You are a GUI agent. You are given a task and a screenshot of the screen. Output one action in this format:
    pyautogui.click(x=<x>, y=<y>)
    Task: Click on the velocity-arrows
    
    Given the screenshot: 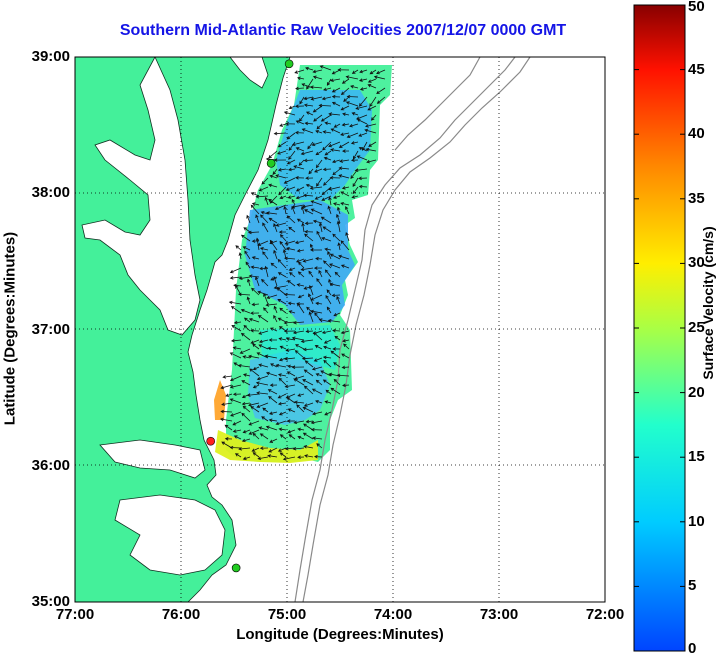 What is the action you would take?
    pyautogui.click(x=302, y=263)
    